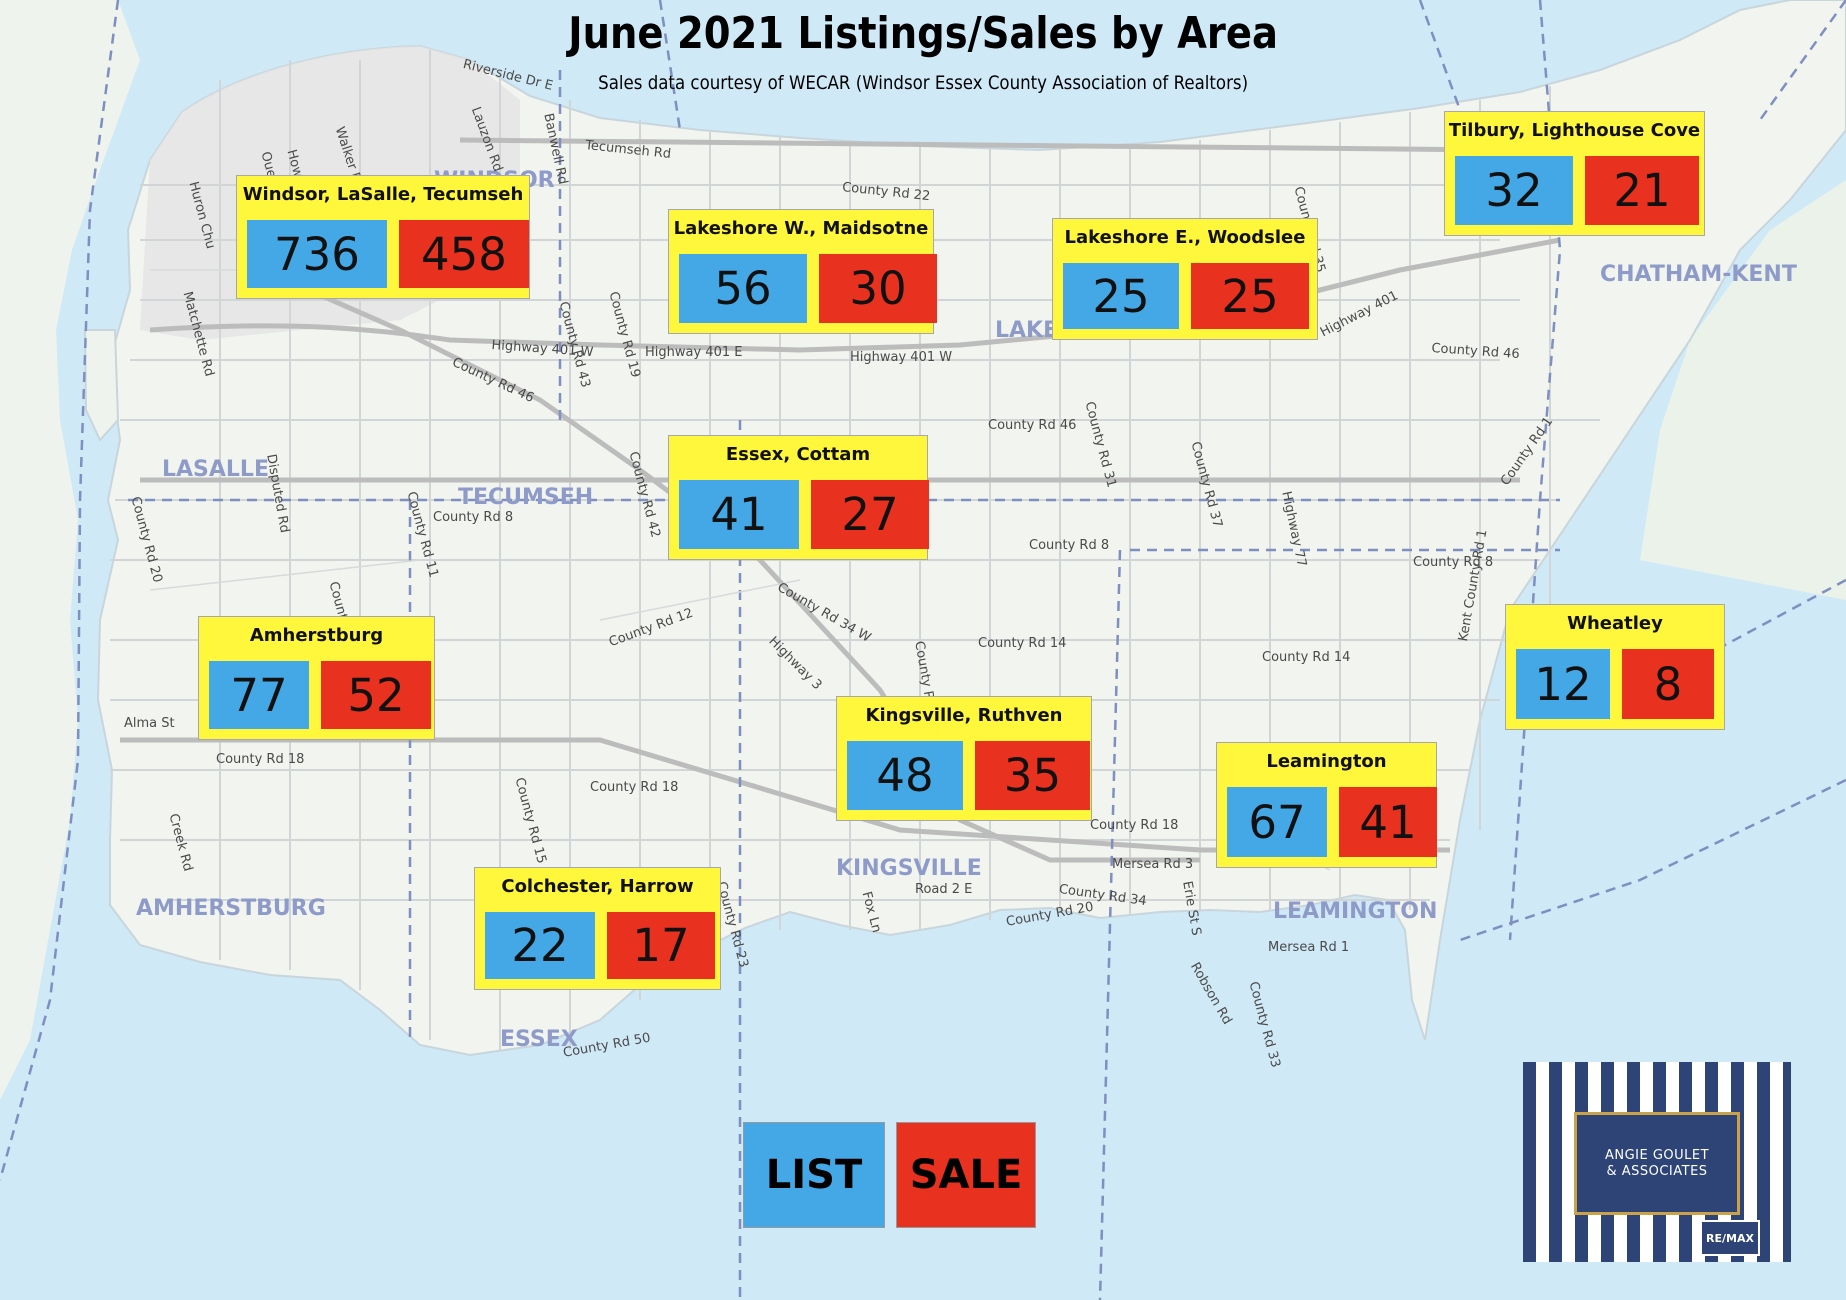 This screenshot has width=1846, height=1300. What do you see at coordinates (739, 514) in the screenshot?
I see `list-count: 41` at bounding box center [739, 514].